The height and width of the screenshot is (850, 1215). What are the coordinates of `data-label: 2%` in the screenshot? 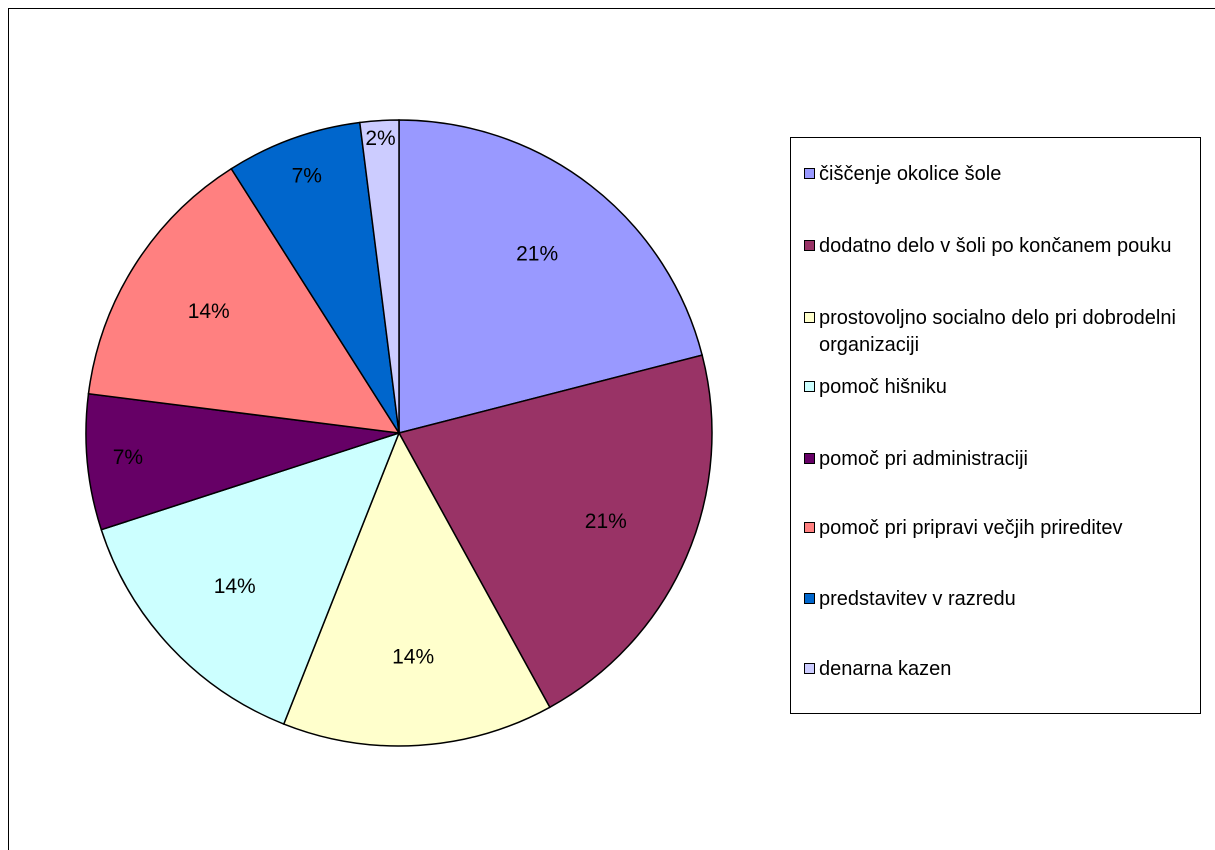 It's located at (380, 138).